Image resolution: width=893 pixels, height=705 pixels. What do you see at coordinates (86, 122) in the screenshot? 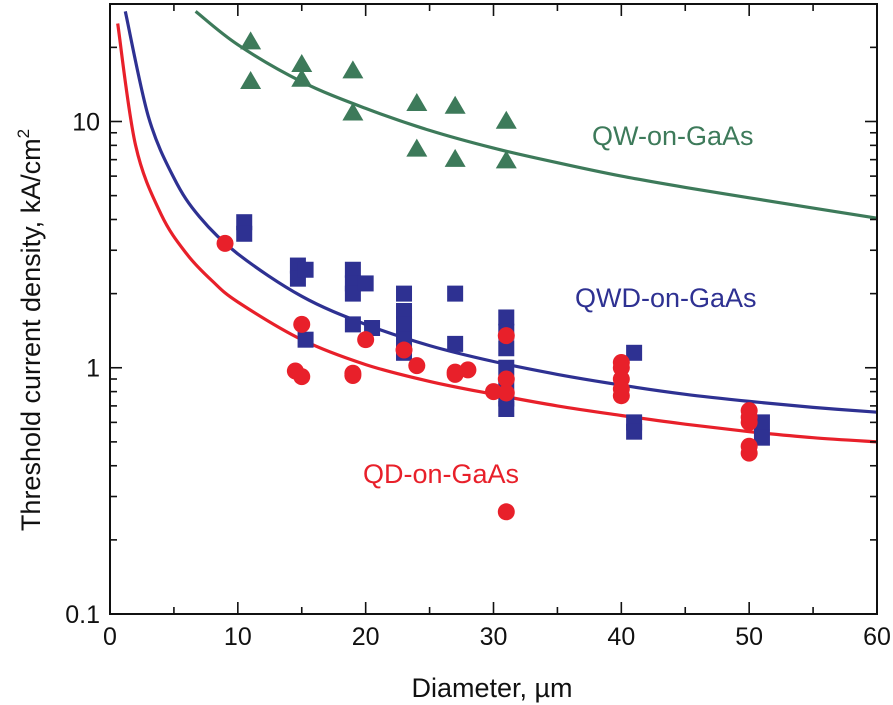
I see `y-tick-label: 10` at bounding box center [86, 122].